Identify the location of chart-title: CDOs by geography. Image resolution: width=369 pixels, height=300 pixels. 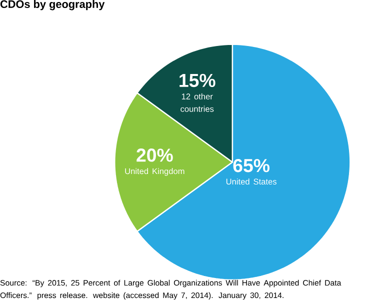
(52, 5).